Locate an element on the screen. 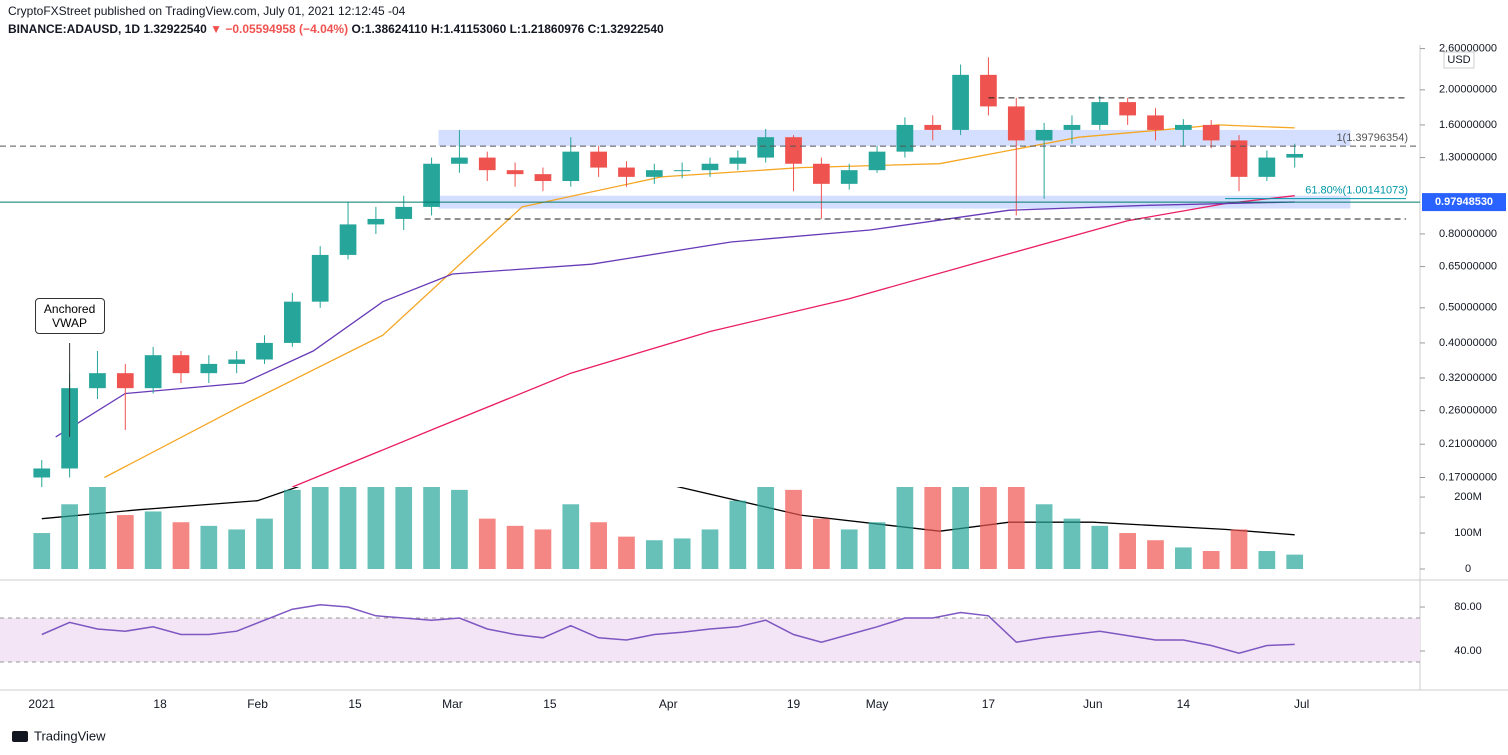 The height and width of the screenshot is (755, 1508). y-tick-label: 200M is located at coordinates (1468, 497).